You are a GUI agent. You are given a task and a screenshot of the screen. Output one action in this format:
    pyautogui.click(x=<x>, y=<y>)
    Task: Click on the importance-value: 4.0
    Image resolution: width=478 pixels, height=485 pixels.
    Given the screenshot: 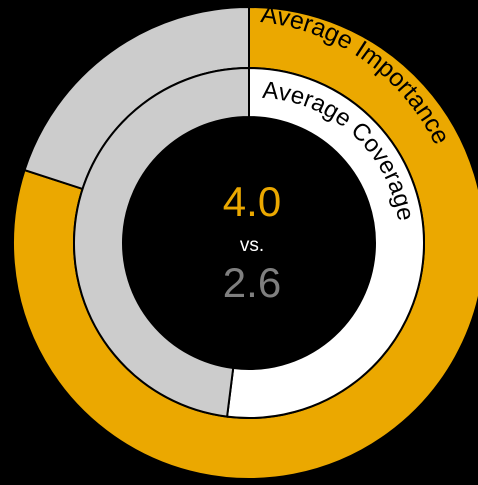 What is the action you would take?
    pyautogui.click(x=252, y=201)
    